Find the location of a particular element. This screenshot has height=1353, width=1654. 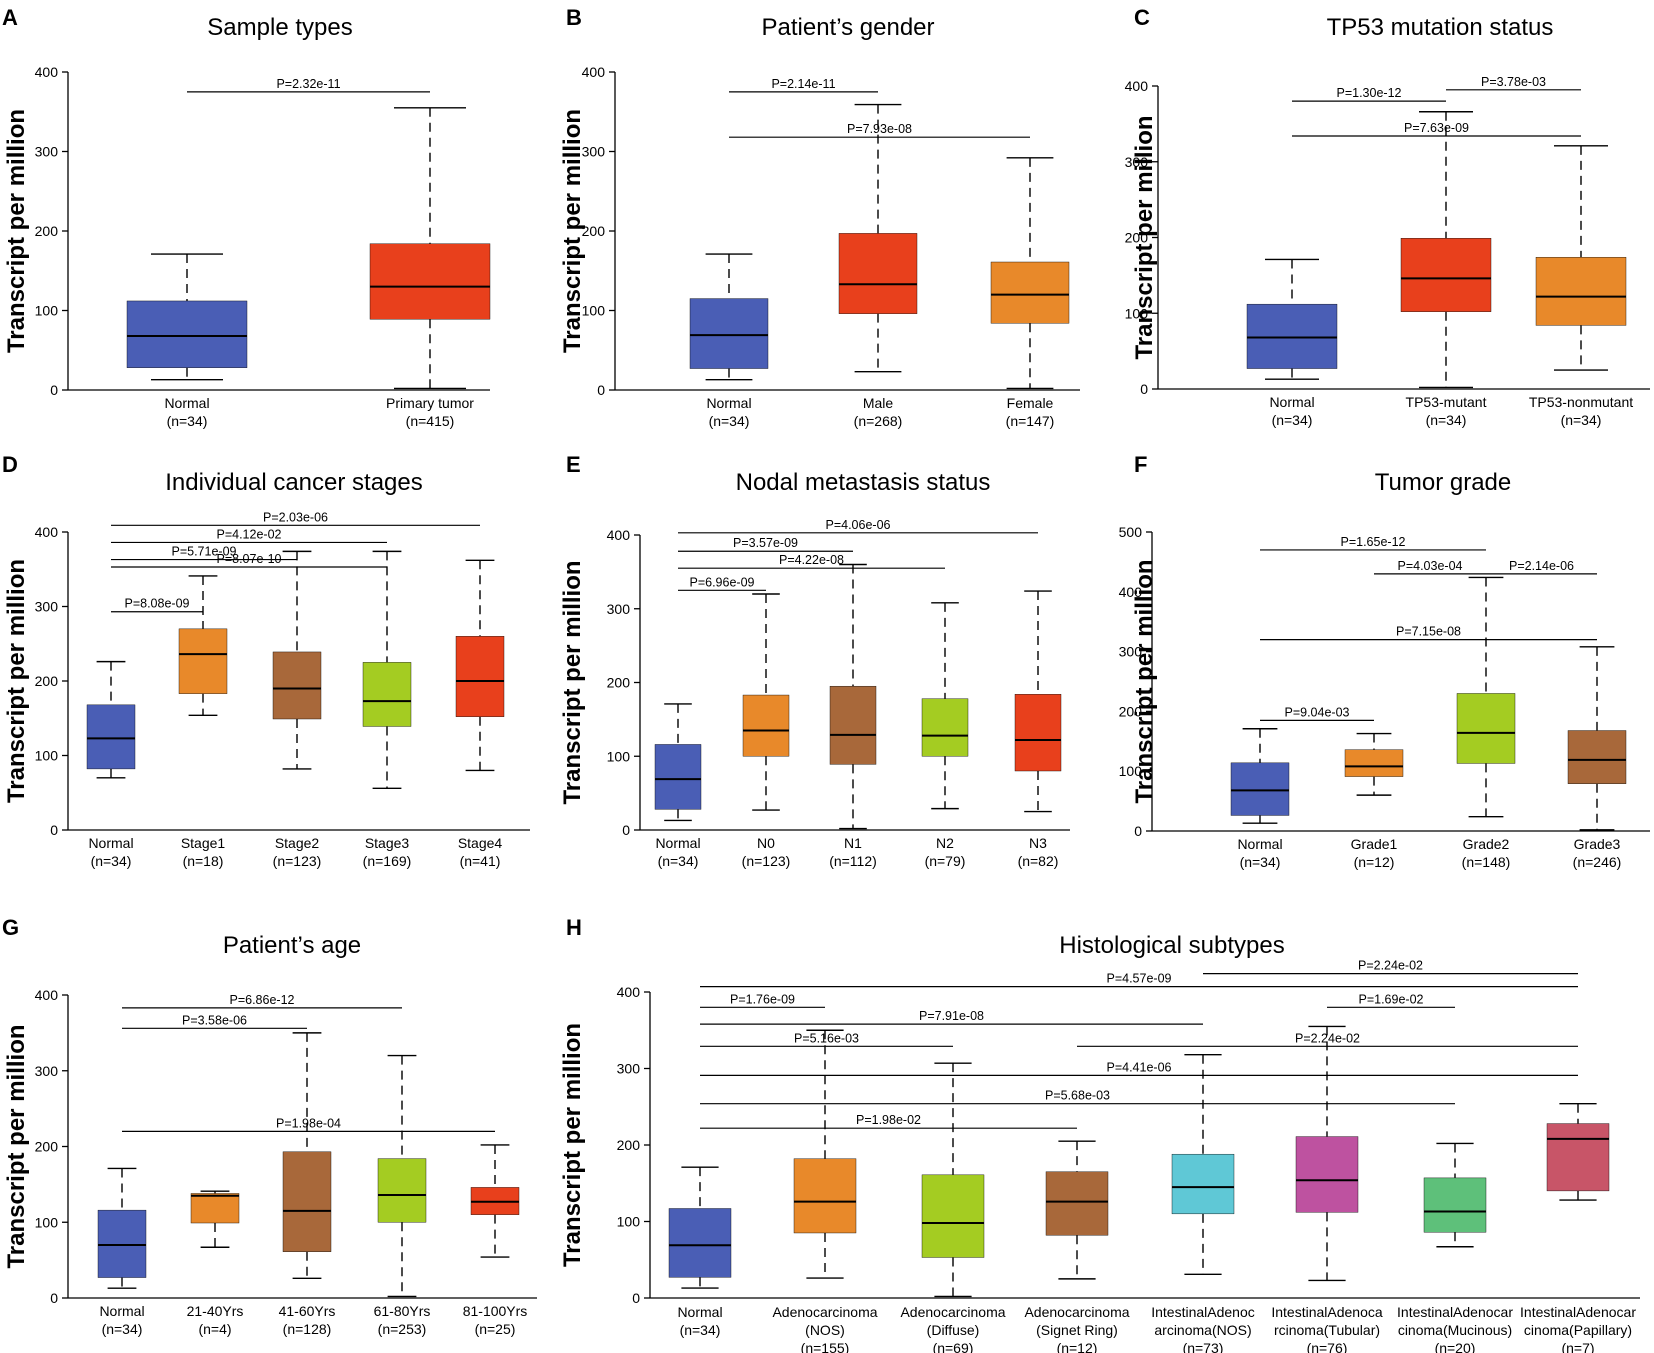

p-value-label: P=2.14e-06 is located at coordinates (1541, 566).